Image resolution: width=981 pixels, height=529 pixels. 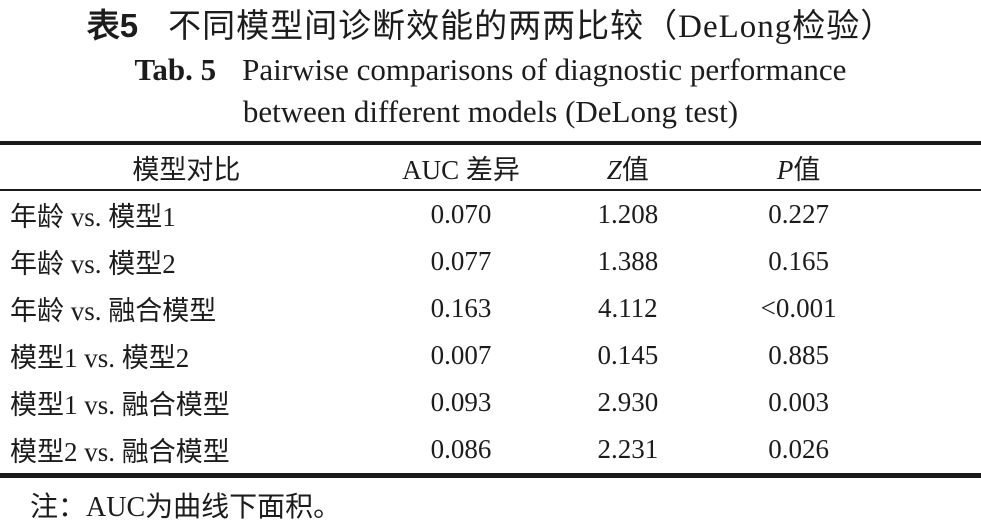 What do you see at coordinates (627, 308) in the screenshot?
I see `cell-z-value: 4.112` at bounding box center [627, 308].